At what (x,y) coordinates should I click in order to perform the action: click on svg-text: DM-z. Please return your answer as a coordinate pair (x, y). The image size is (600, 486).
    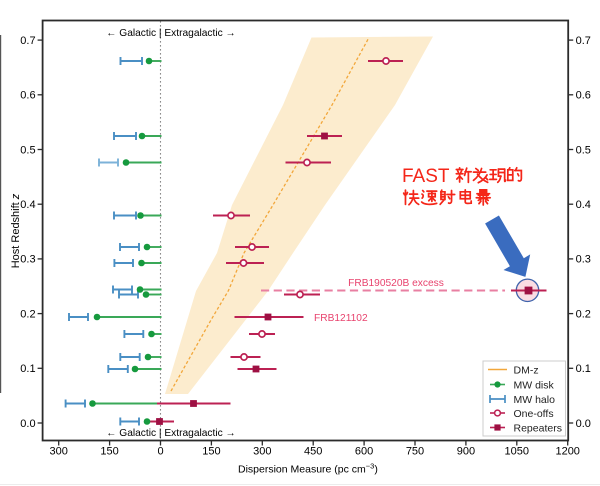
    Looking at the image, I should click on (526, 370).